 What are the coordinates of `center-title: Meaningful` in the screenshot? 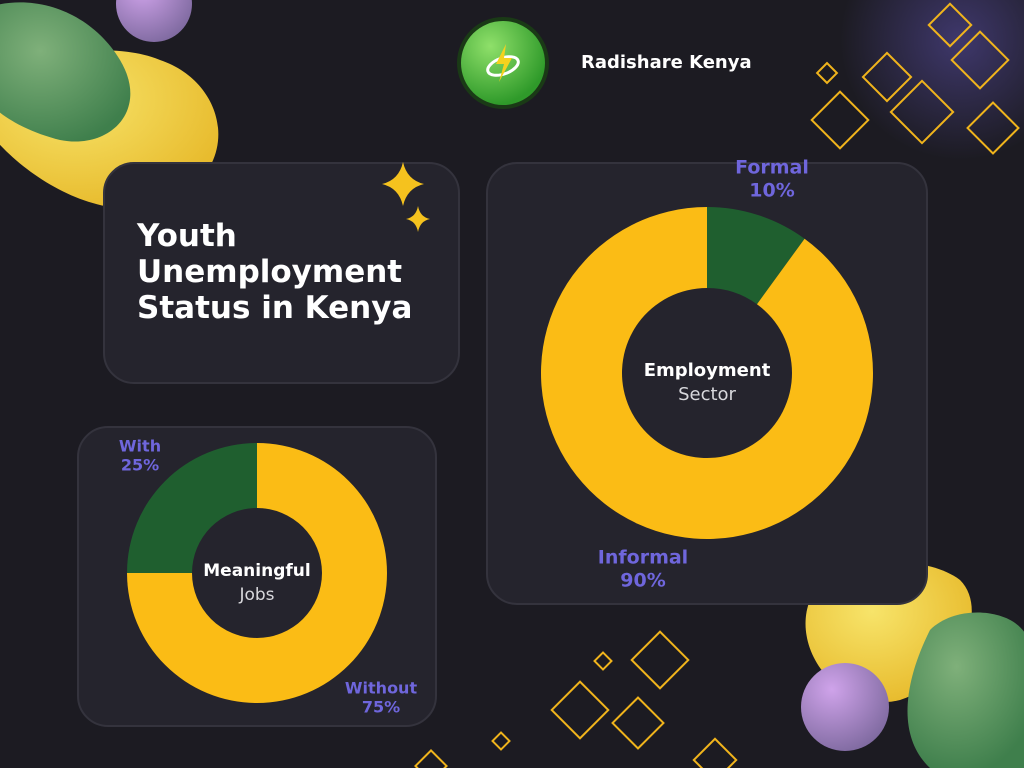 It's located at (256, 571).